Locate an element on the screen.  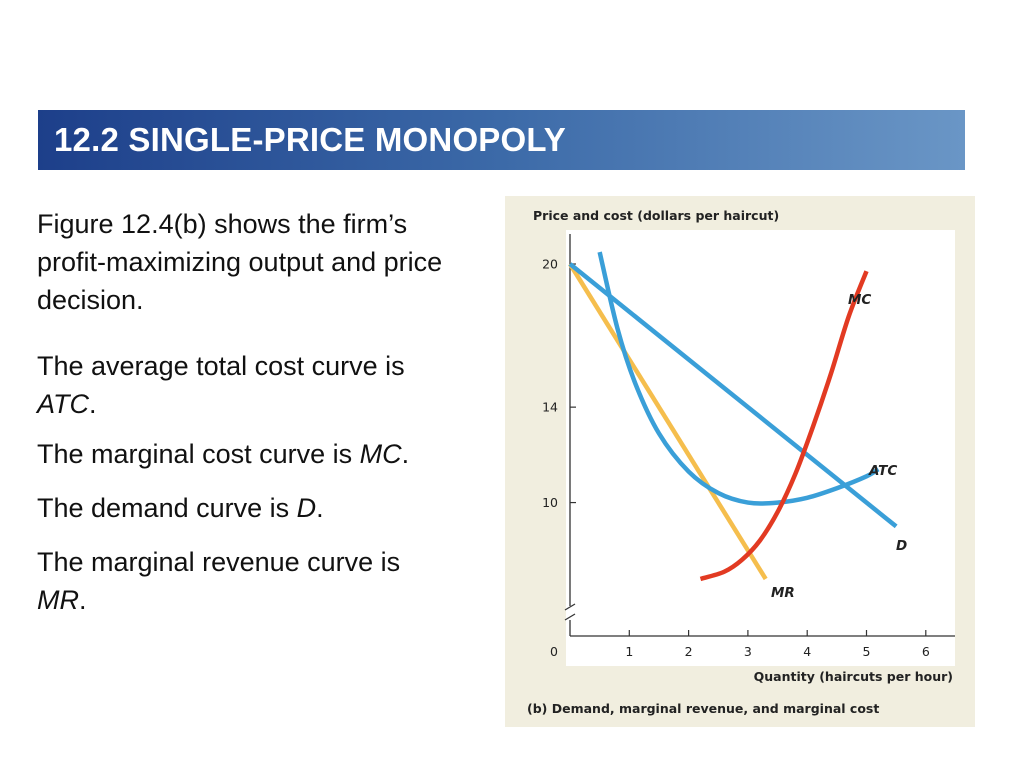
series-label-mc: MC is located at coordinates (859, 300).